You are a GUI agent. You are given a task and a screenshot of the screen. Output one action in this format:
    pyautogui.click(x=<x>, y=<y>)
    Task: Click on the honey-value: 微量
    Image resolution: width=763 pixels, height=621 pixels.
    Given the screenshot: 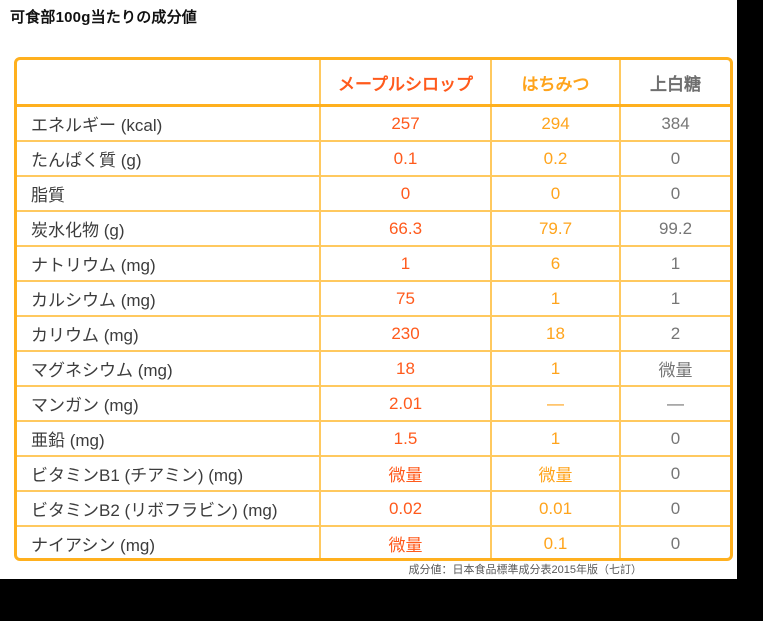 What is the action you would take?
    pyautogui.click(x=555, y=473)
    